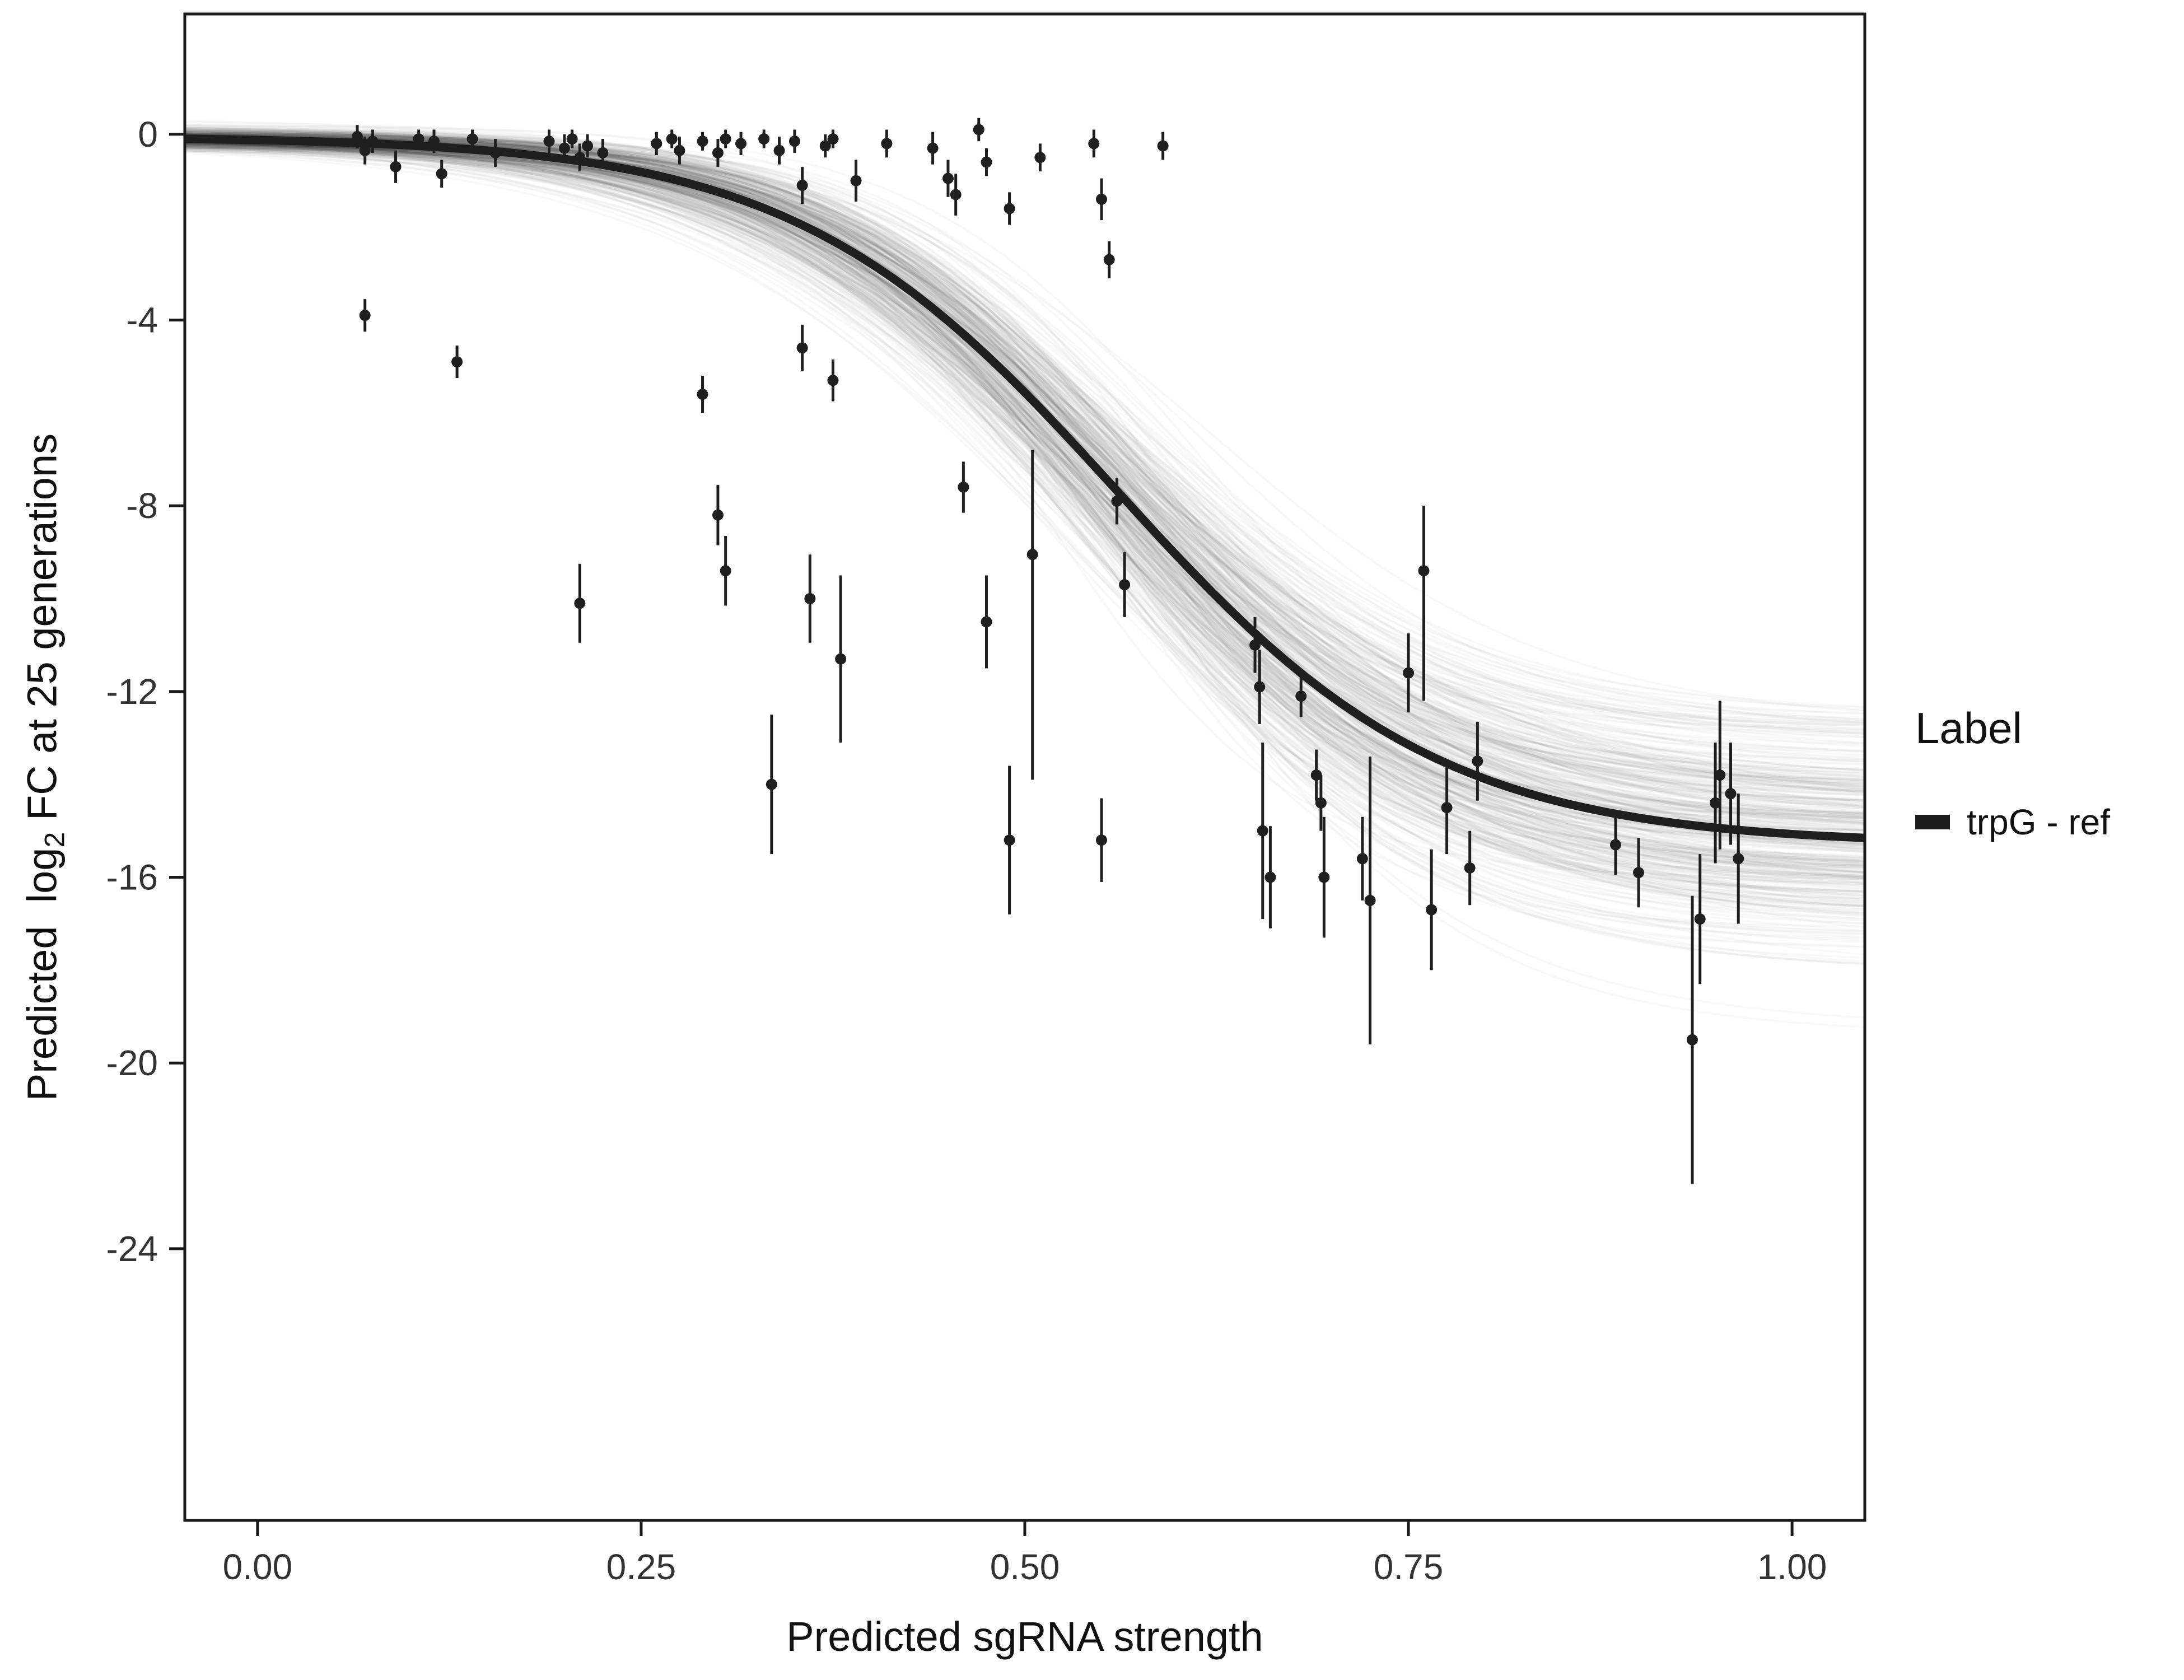 This screenshot has width=2184, height=1680. Describe the element at coordinates (42, 975) in the screenshot. I see `y-axis-title-pre: Predicted log` at that location.